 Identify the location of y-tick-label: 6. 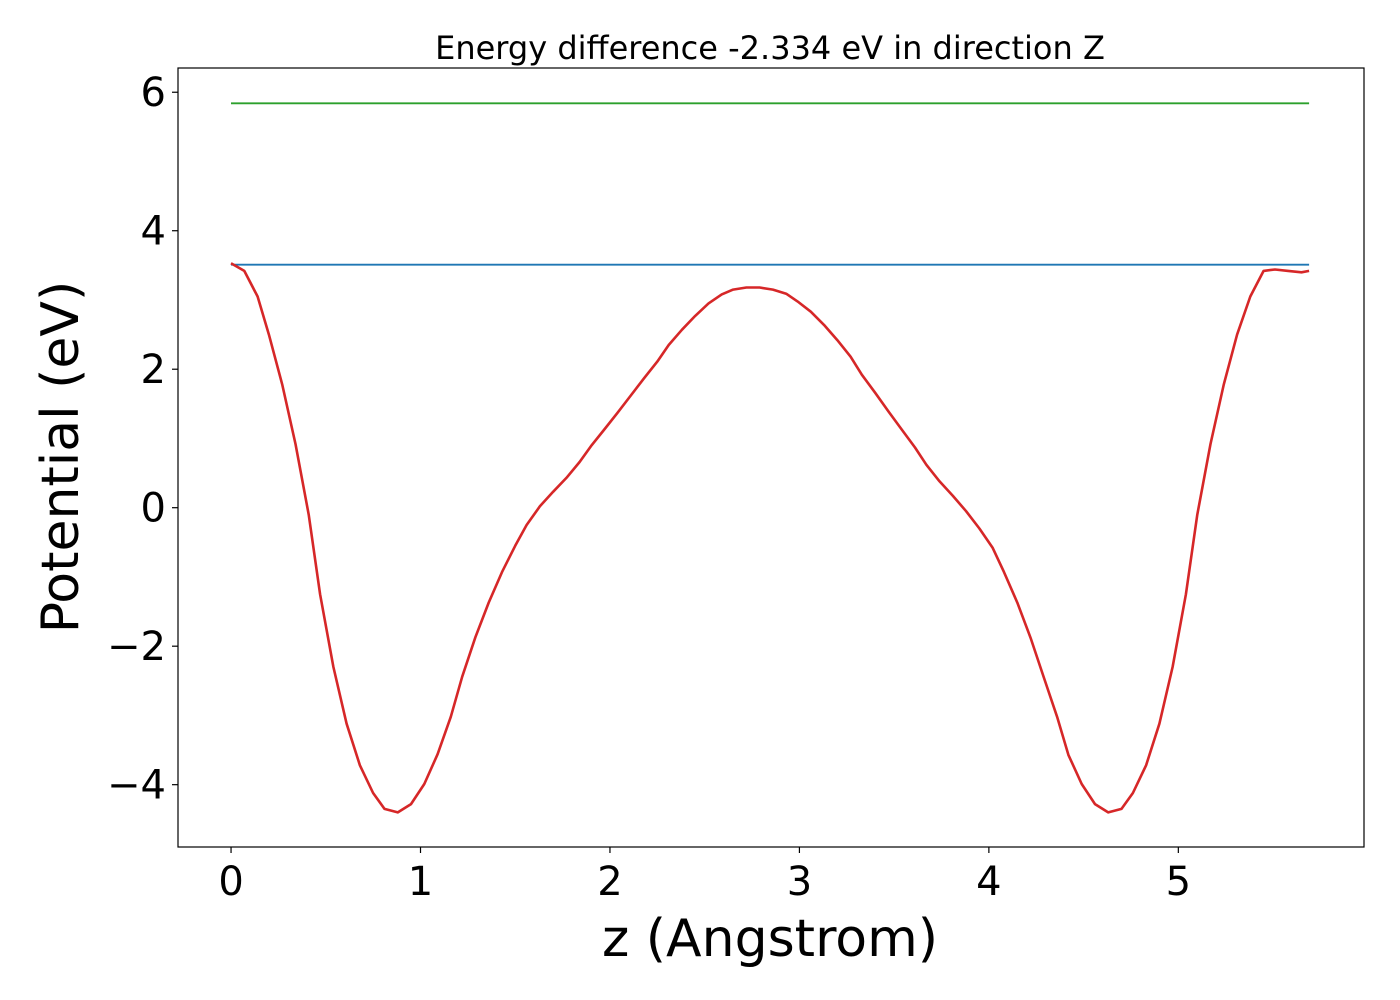
(153, 93).